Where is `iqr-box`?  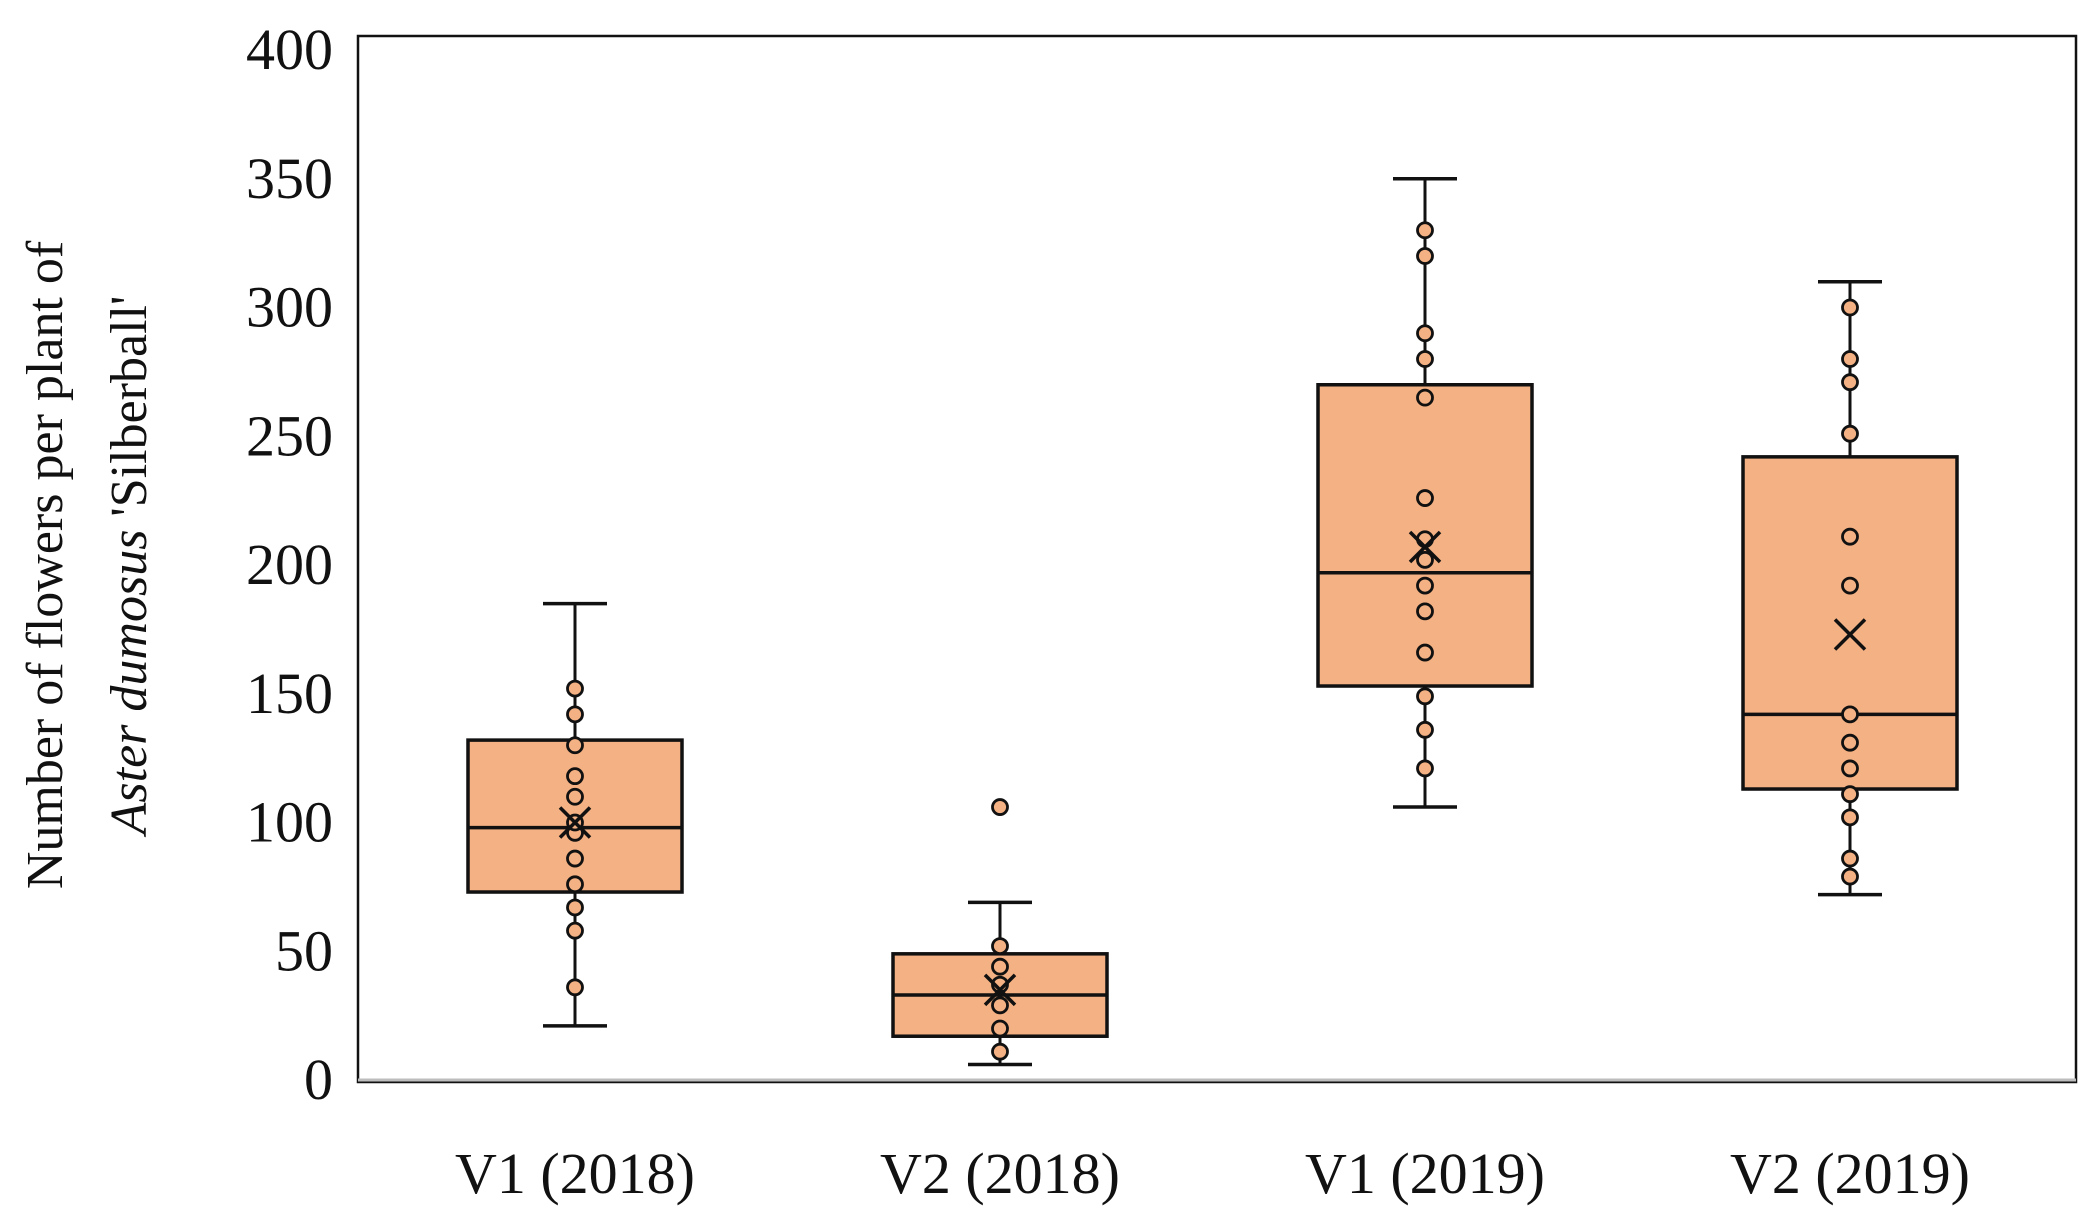 iqr-box is located at coordinates (1850, 623).